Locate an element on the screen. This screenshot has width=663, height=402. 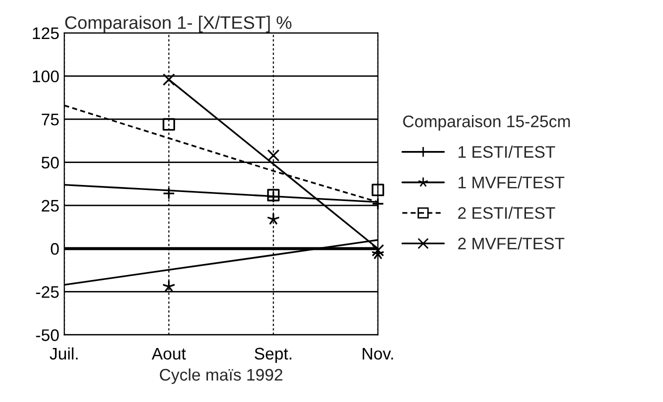
chart-title: Comparaison 1- [X/TEST] % is located at coordinates (178, 24).